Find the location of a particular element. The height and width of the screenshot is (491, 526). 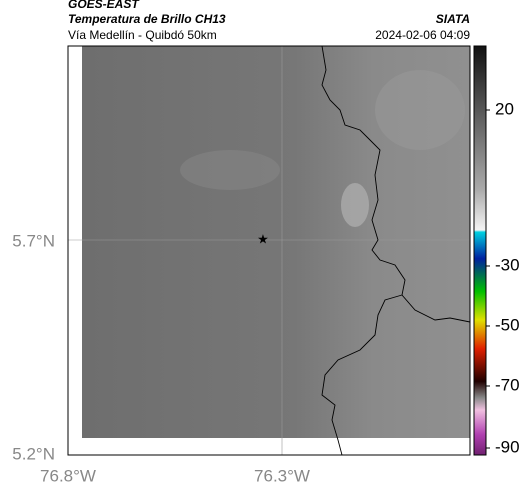

title: Temperatura de Brillo CH13 is located at coordinates (147, 19).